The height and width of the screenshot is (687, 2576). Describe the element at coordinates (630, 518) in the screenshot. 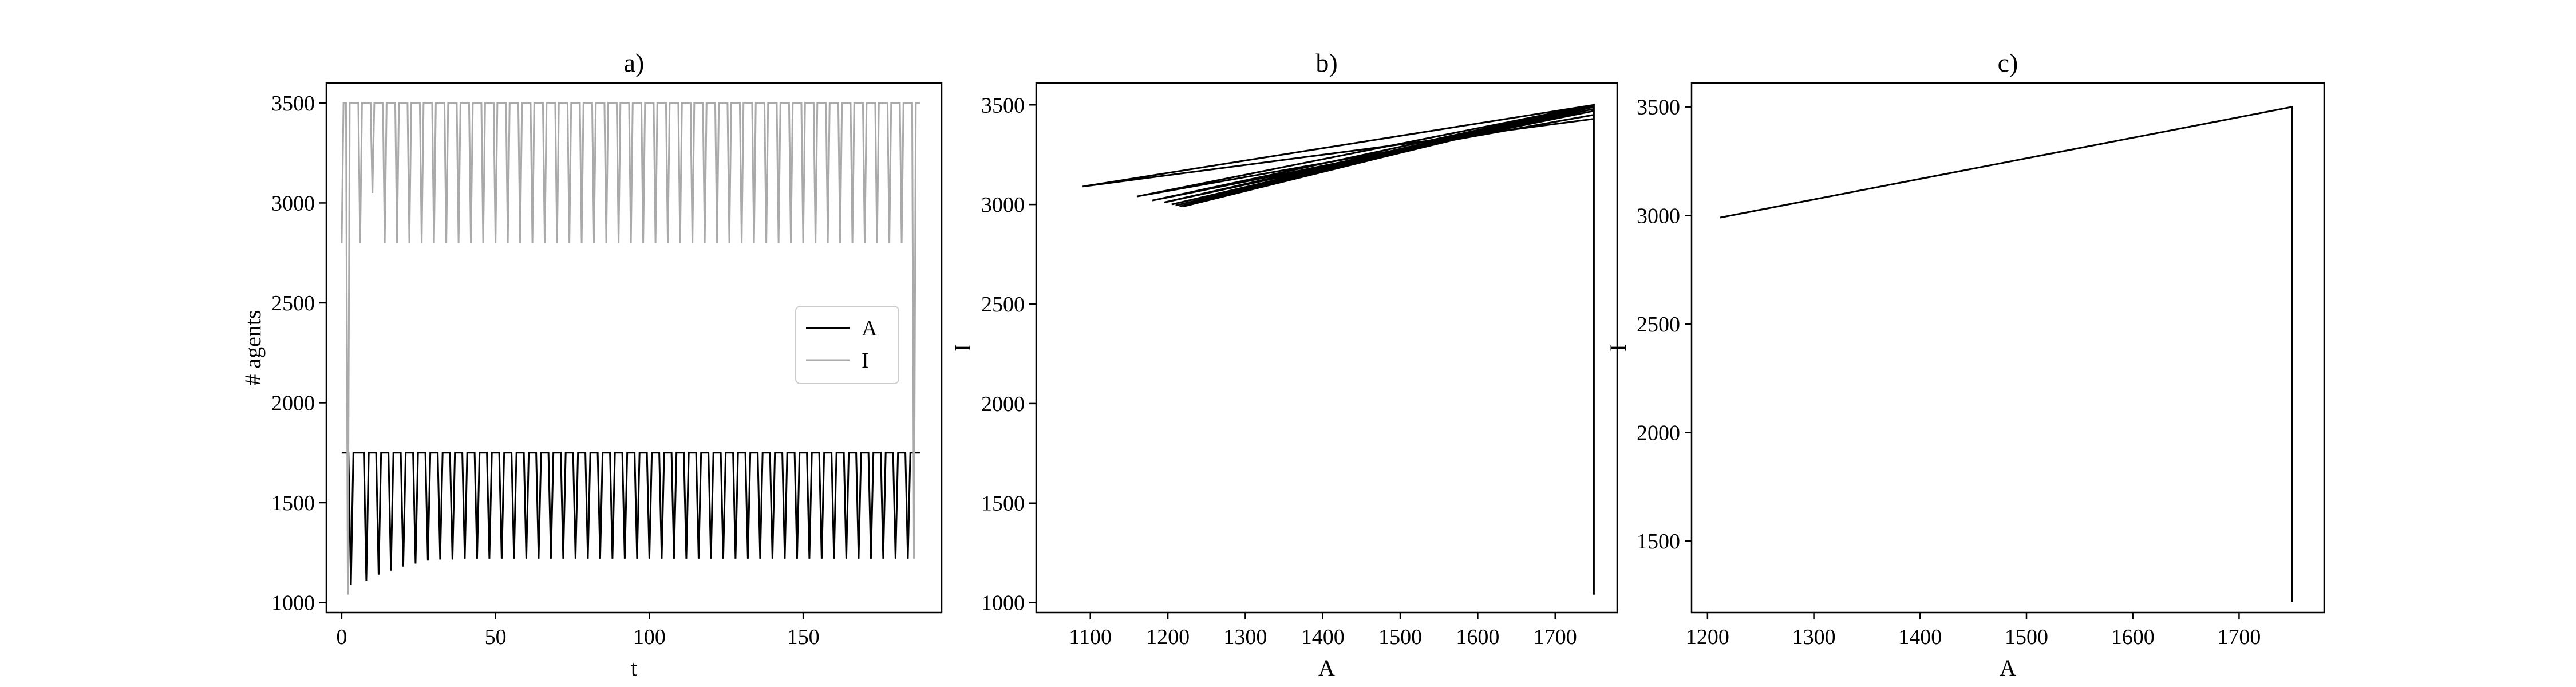

I see `series-line-A` at that location.